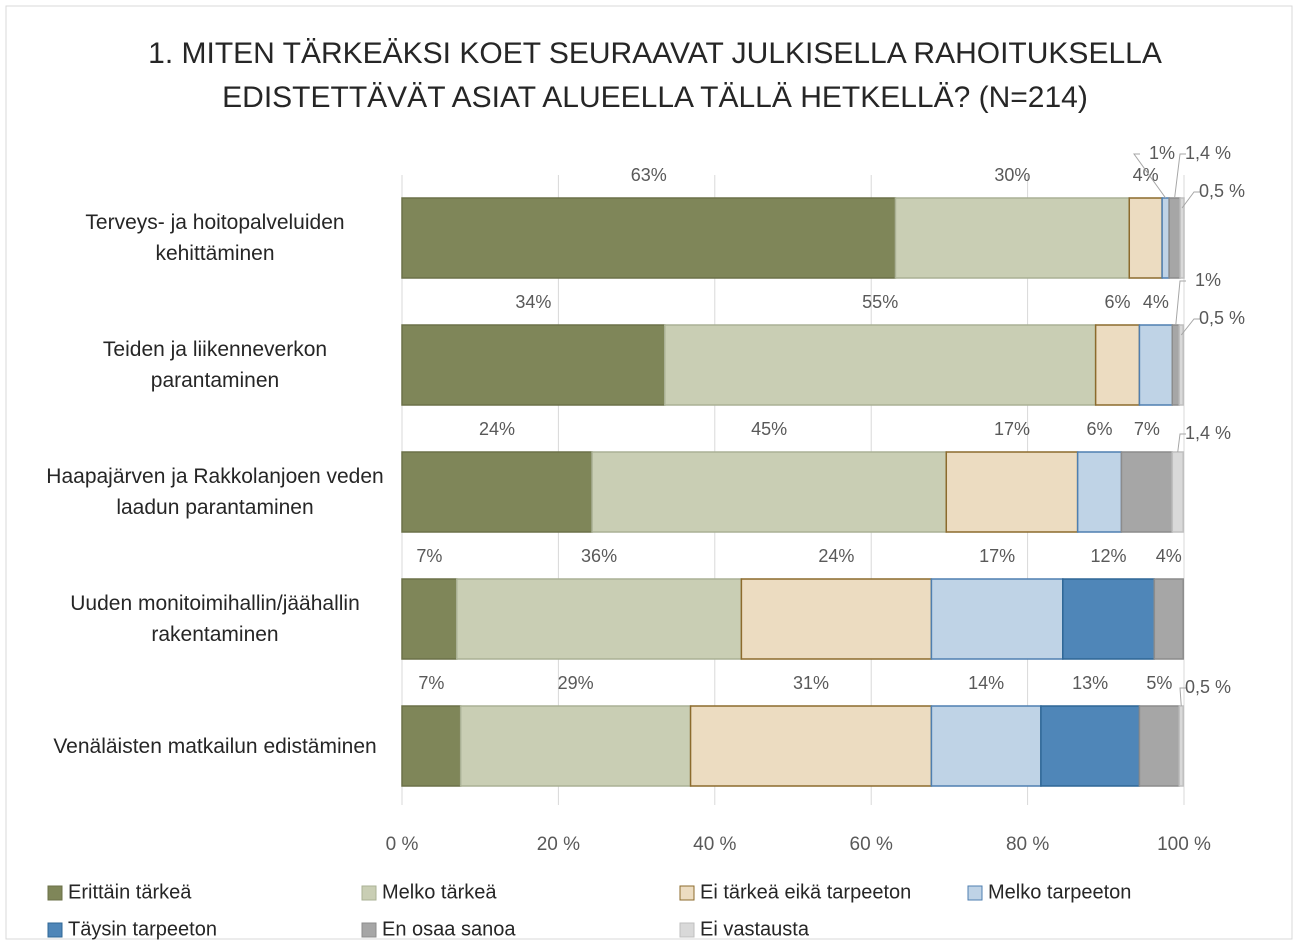  I want to click on x-tick-label: 80 %, so click(1027, 844).